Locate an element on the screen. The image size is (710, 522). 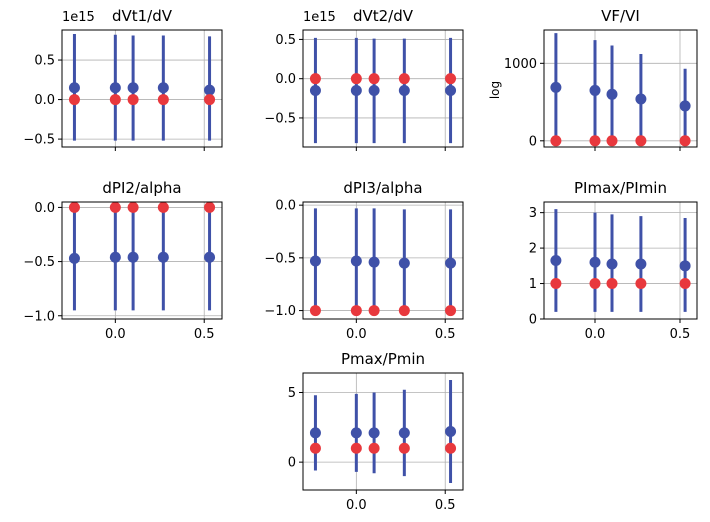
y-tick-label: 0.5 is located at coordinates (44, 61).